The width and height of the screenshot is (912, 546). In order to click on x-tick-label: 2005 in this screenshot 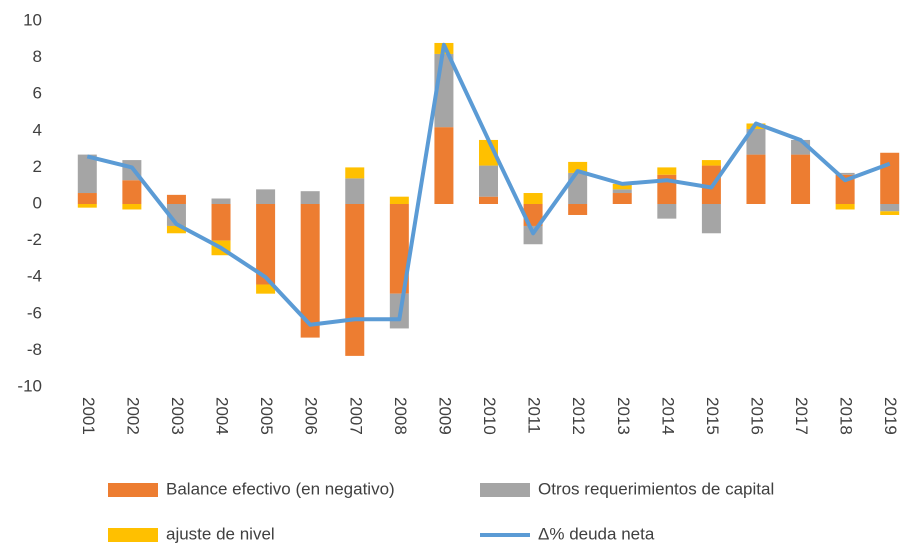, I will do `click(266, 416)`.